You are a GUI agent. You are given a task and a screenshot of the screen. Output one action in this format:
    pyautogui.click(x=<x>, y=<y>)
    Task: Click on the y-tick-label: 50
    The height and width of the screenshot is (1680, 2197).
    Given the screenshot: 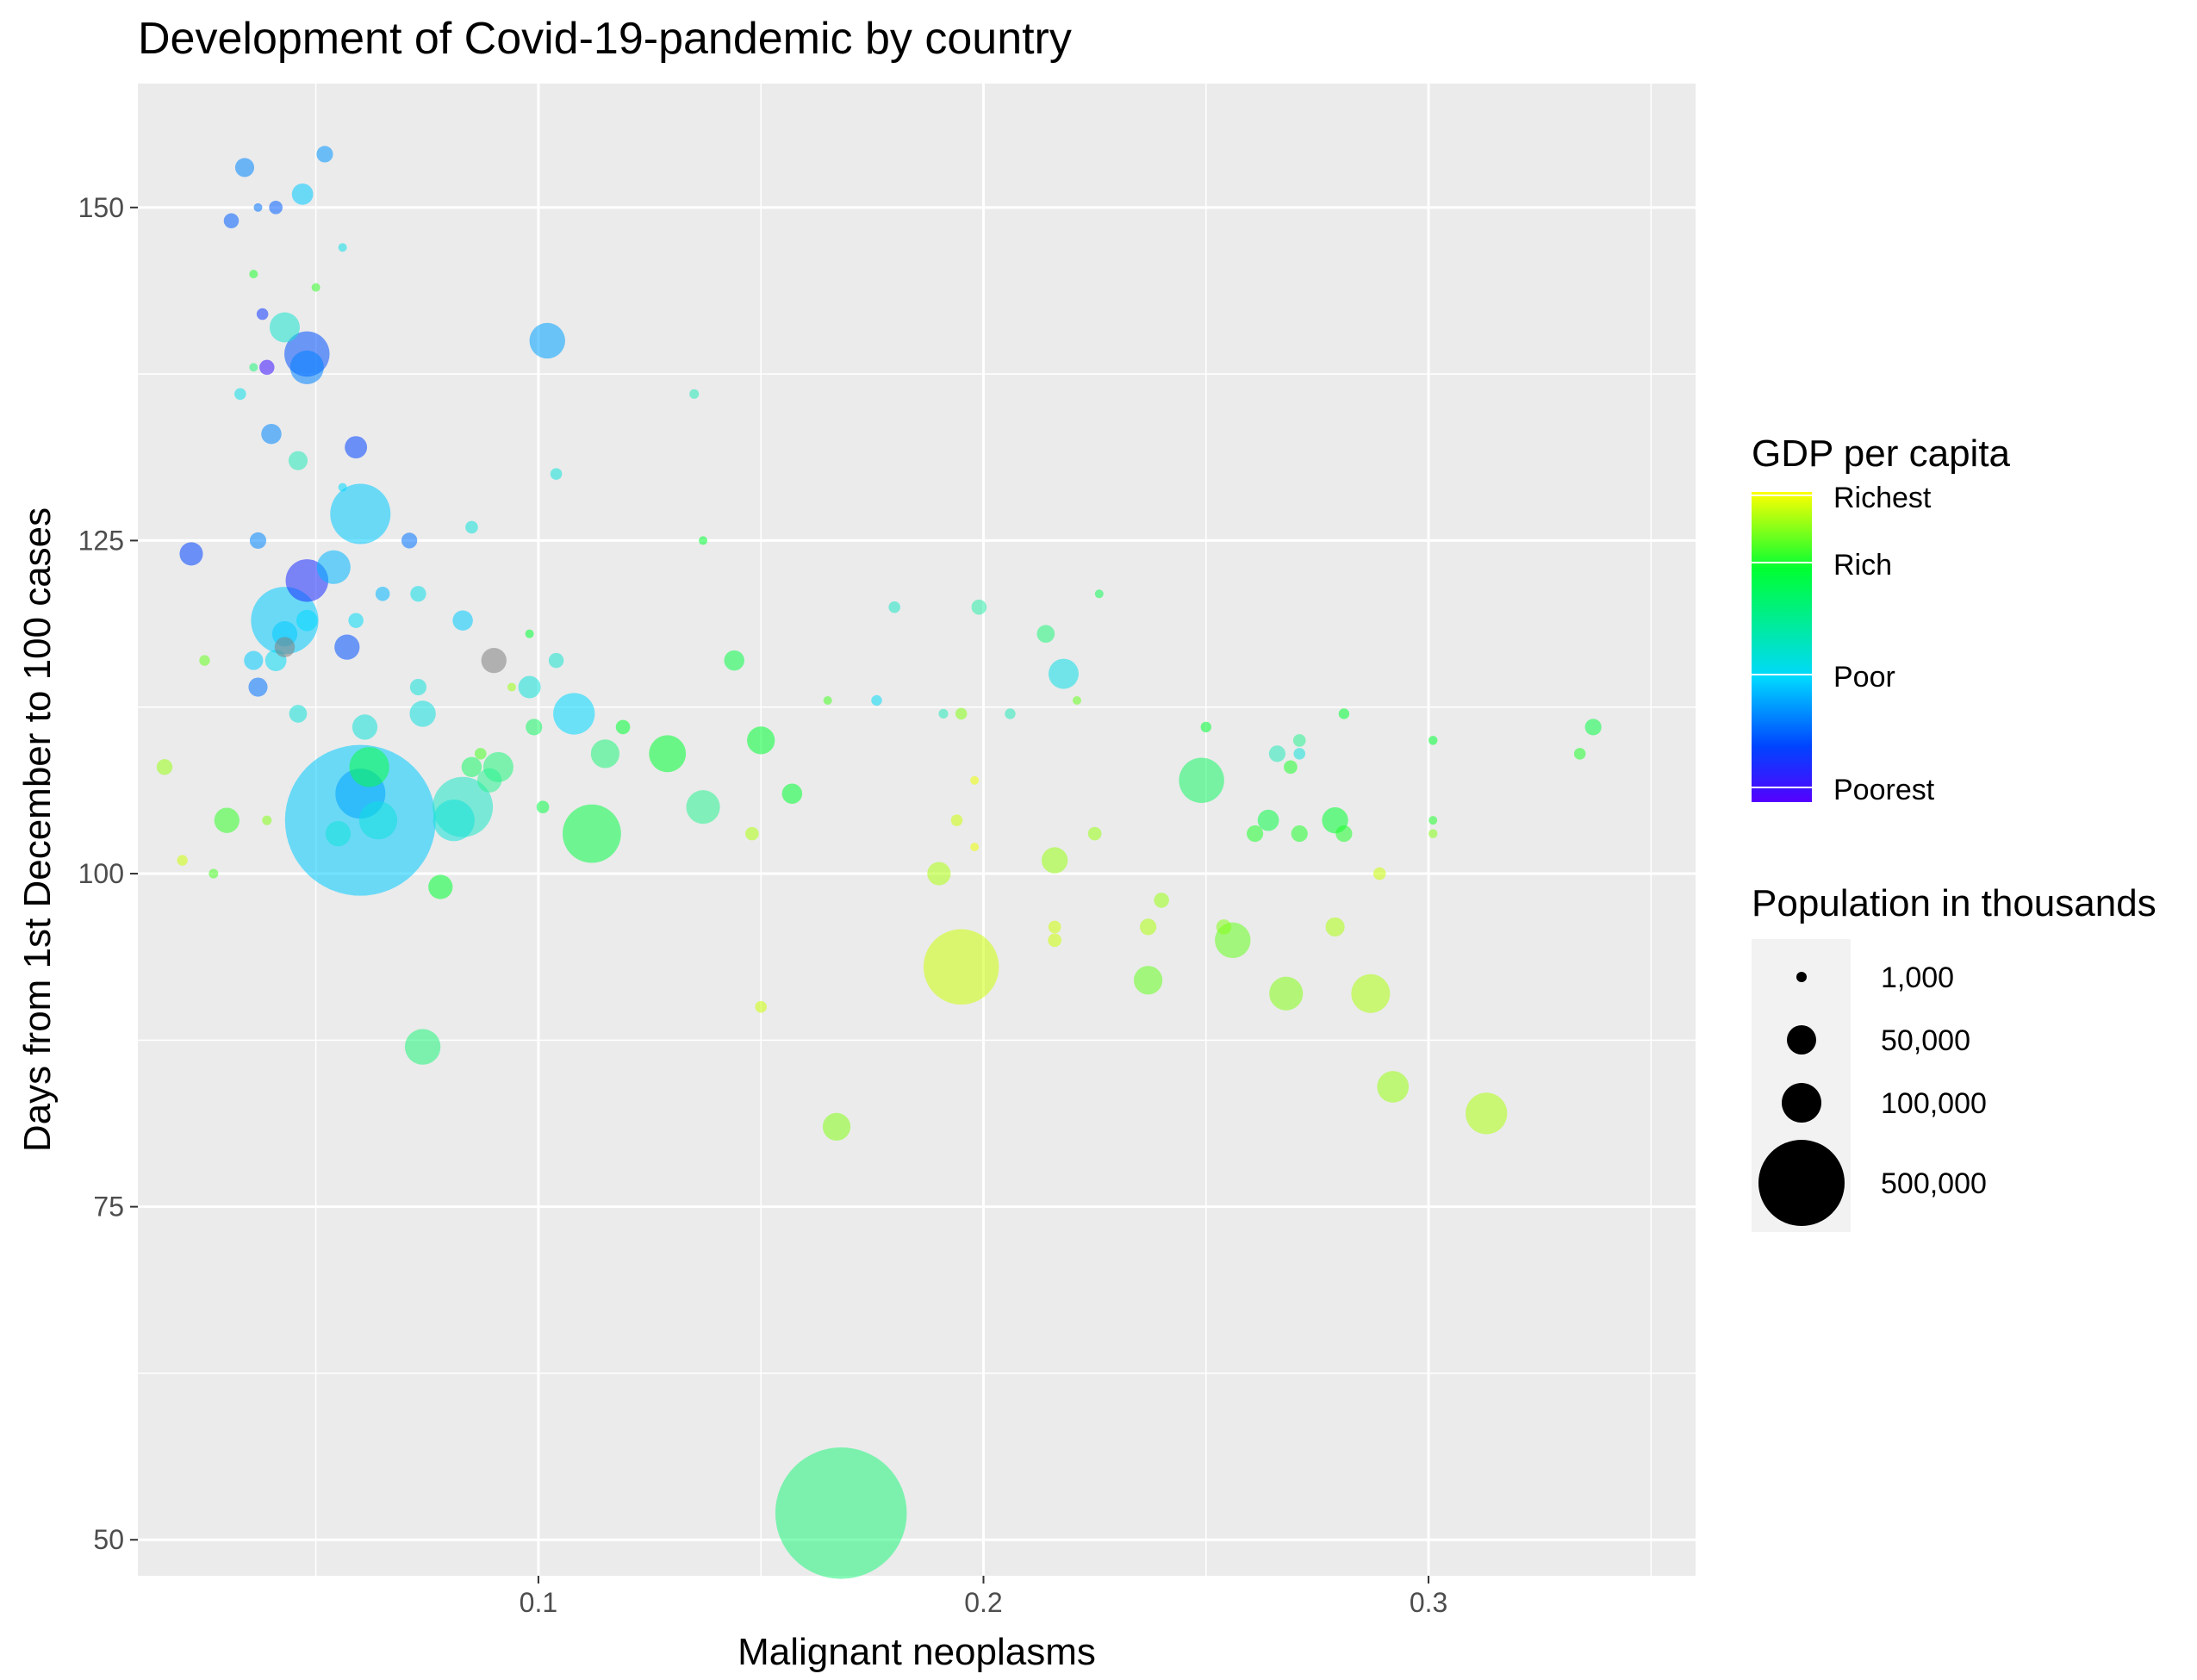 What is the action you would take?
    pyautogui.click(x=108, y=1540)
    